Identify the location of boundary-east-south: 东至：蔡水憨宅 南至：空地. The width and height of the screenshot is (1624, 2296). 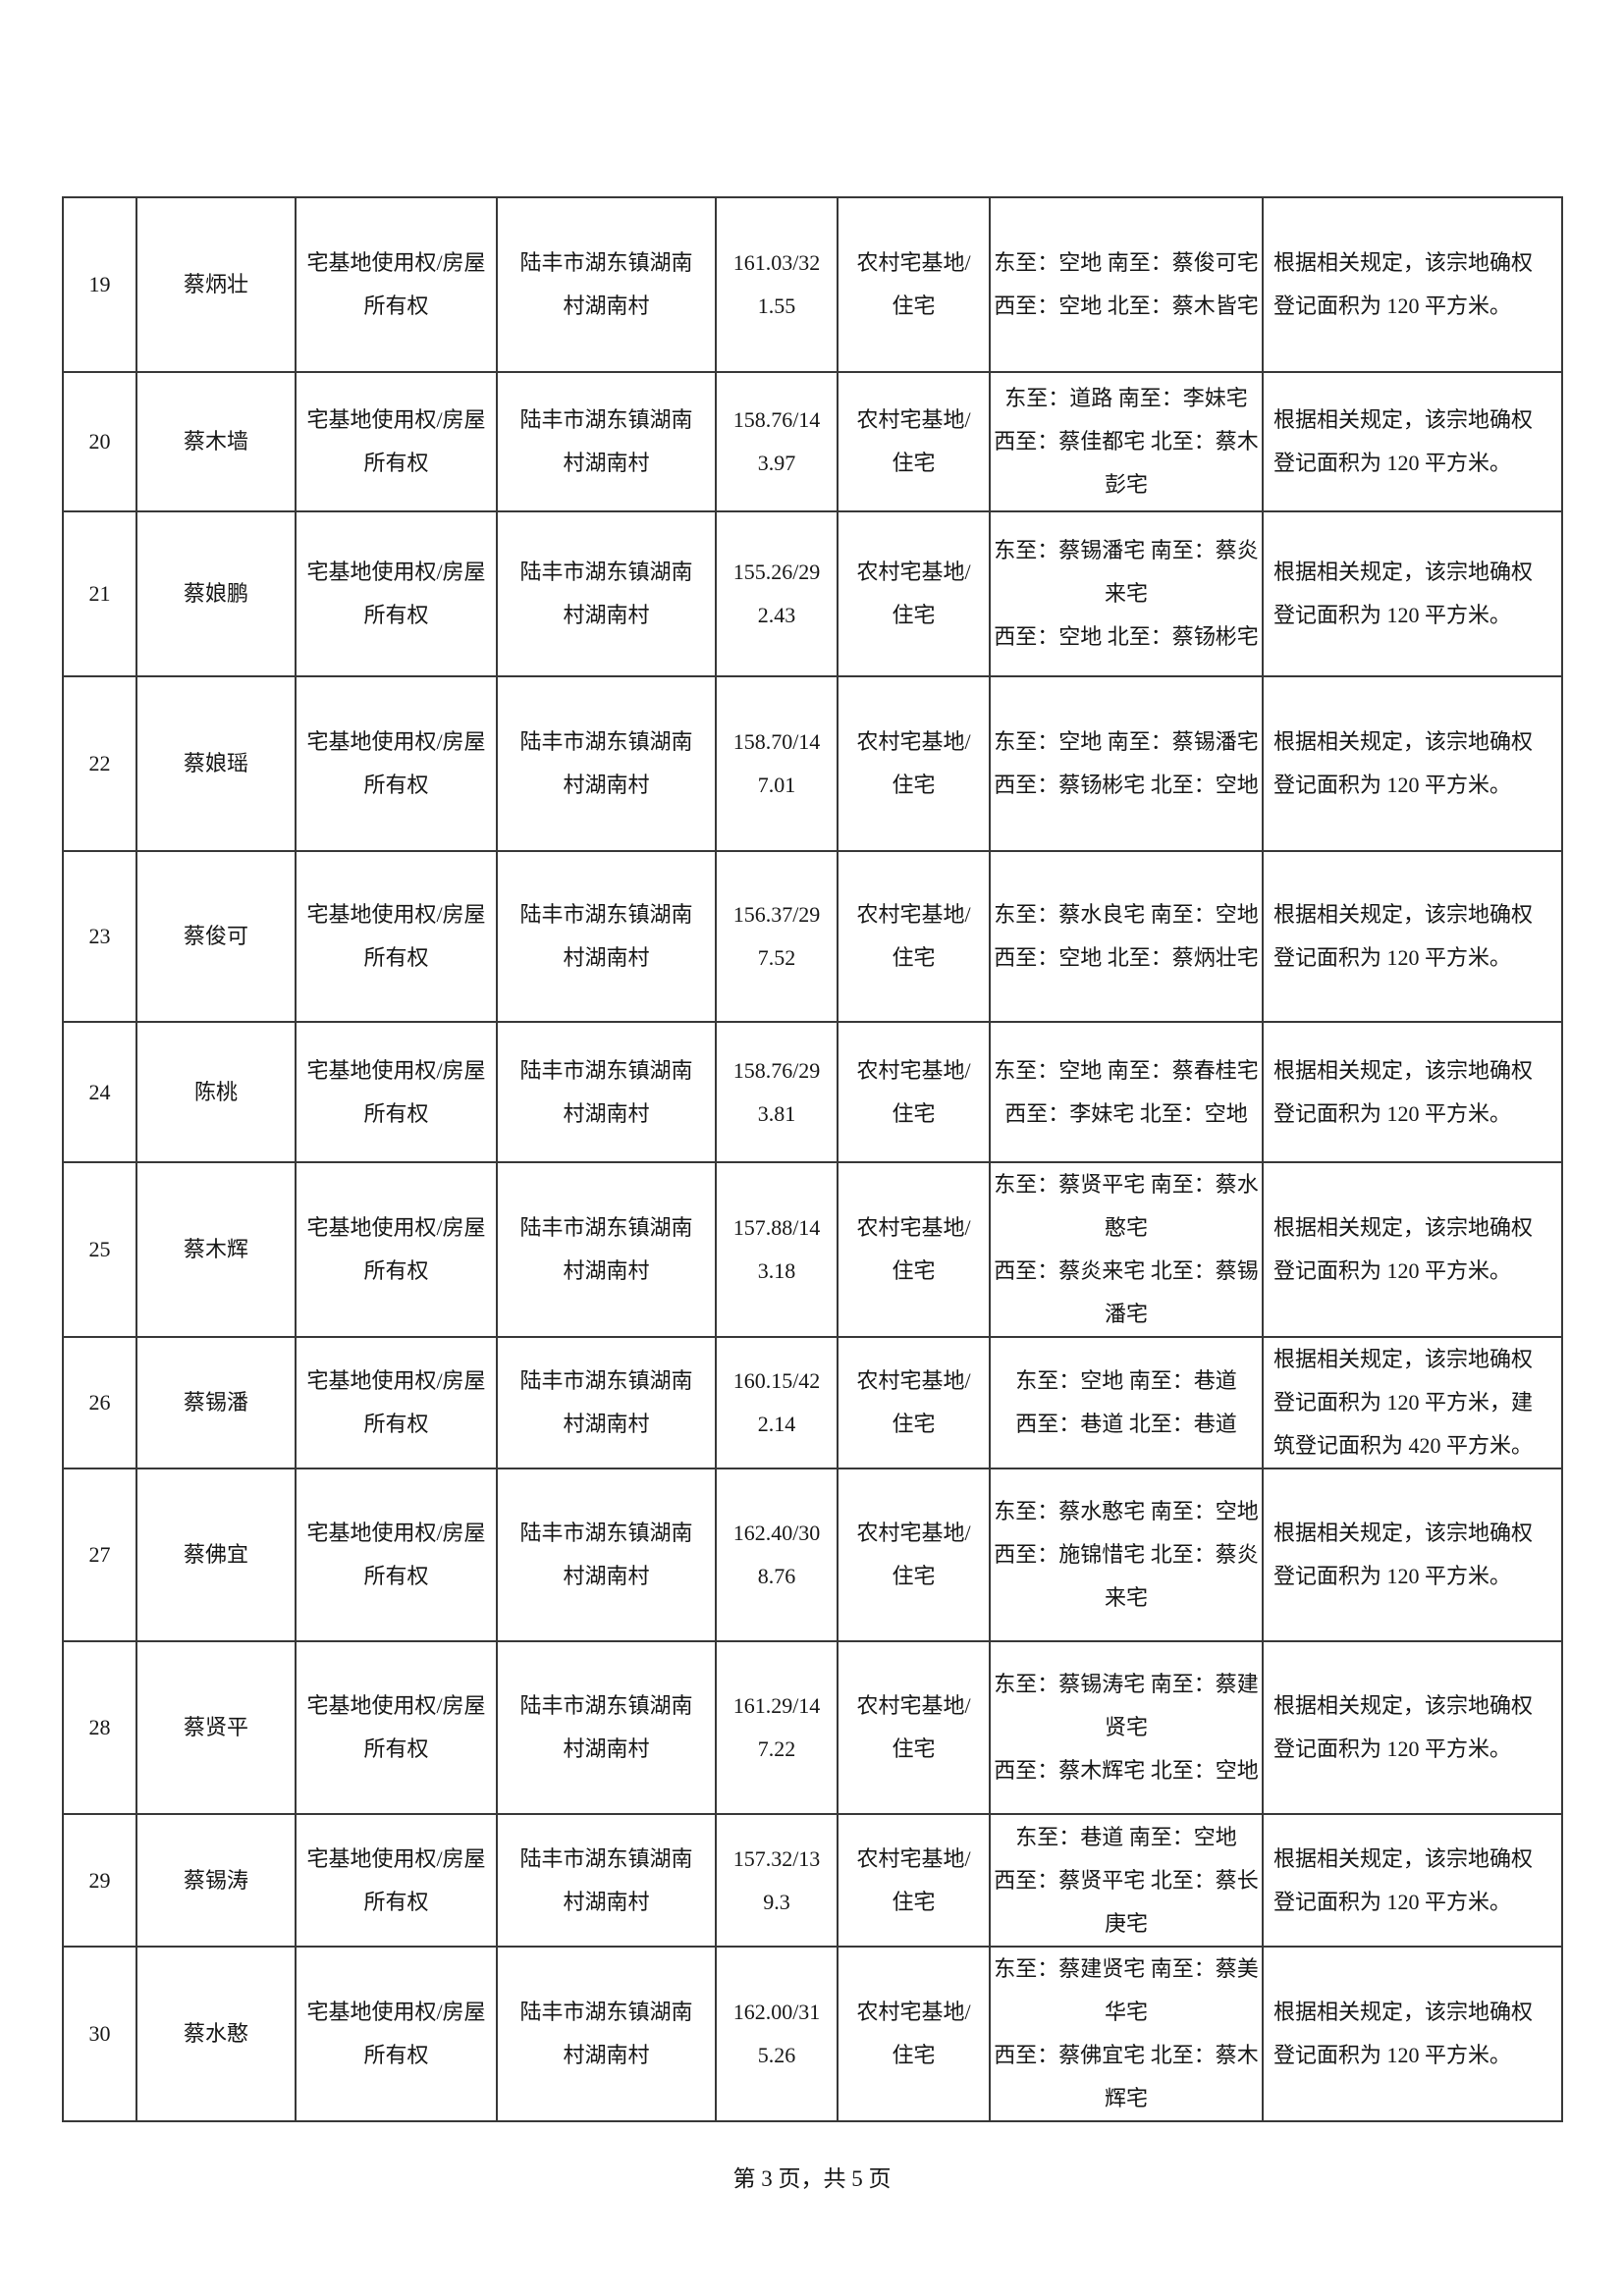
(1126, 1511).